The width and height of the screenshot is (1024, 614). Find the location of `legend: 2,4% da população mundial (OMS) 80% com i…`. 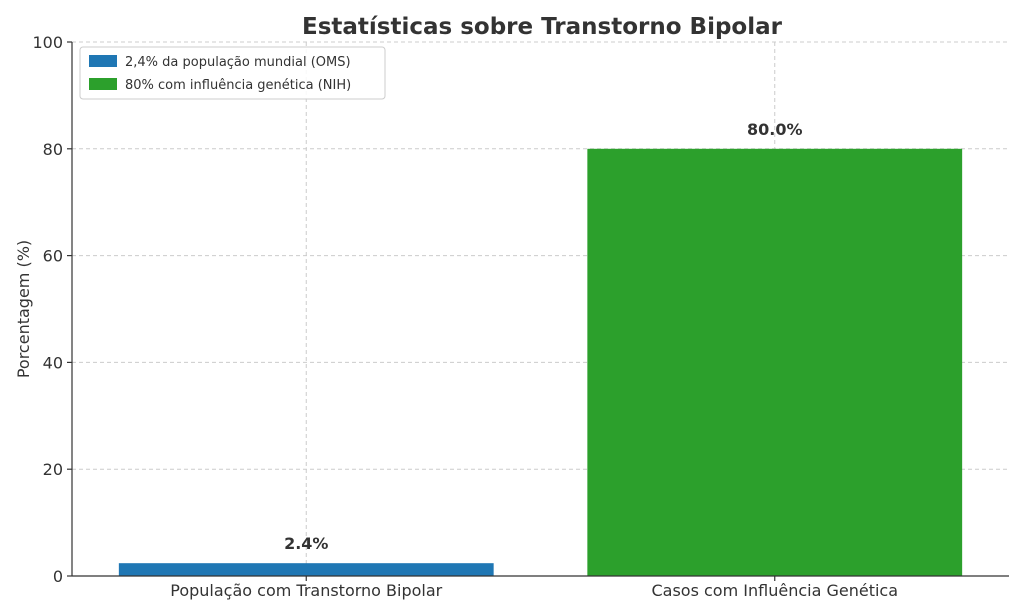

legend: 2,4% da população mundial (OMS) 80% com i… is located at coordinates (232, 73).